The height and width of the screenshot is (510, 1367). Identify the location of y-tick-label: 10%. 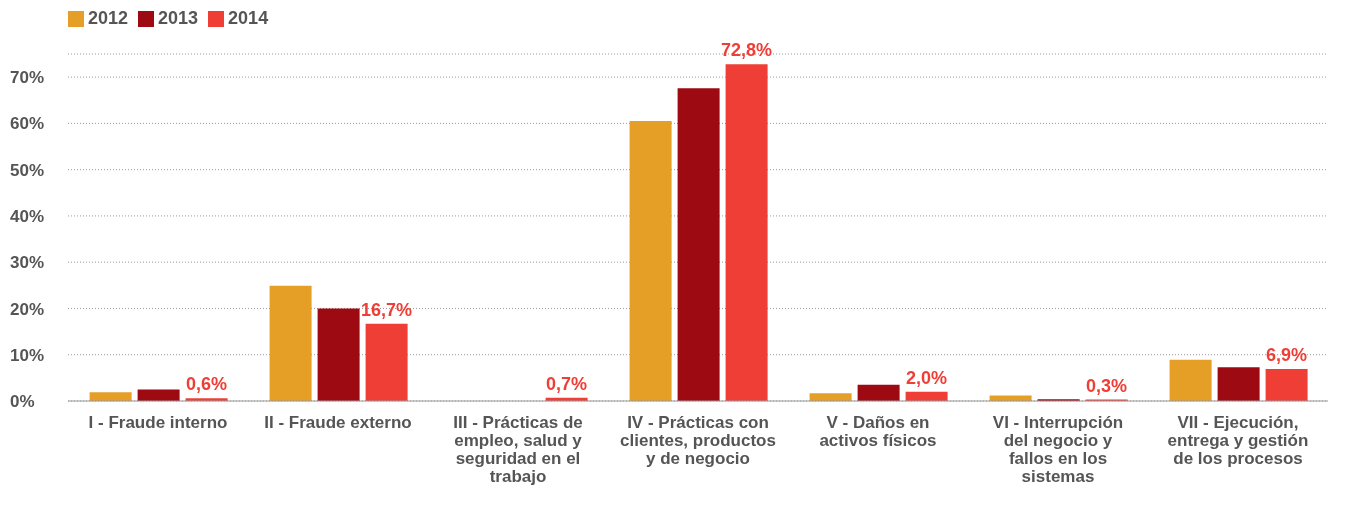
(27, 355).